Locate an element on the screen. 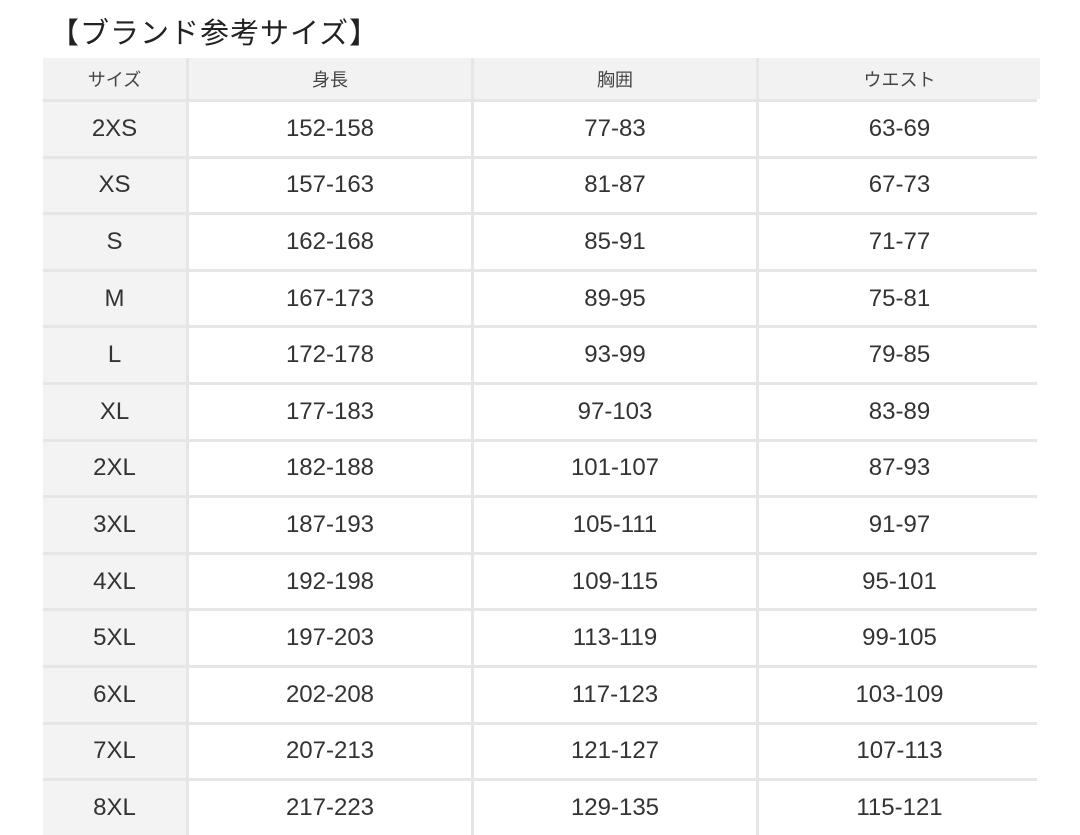 The image size is (1080, 835). table-cell: 87-93 is located at coordinates (899, 468).